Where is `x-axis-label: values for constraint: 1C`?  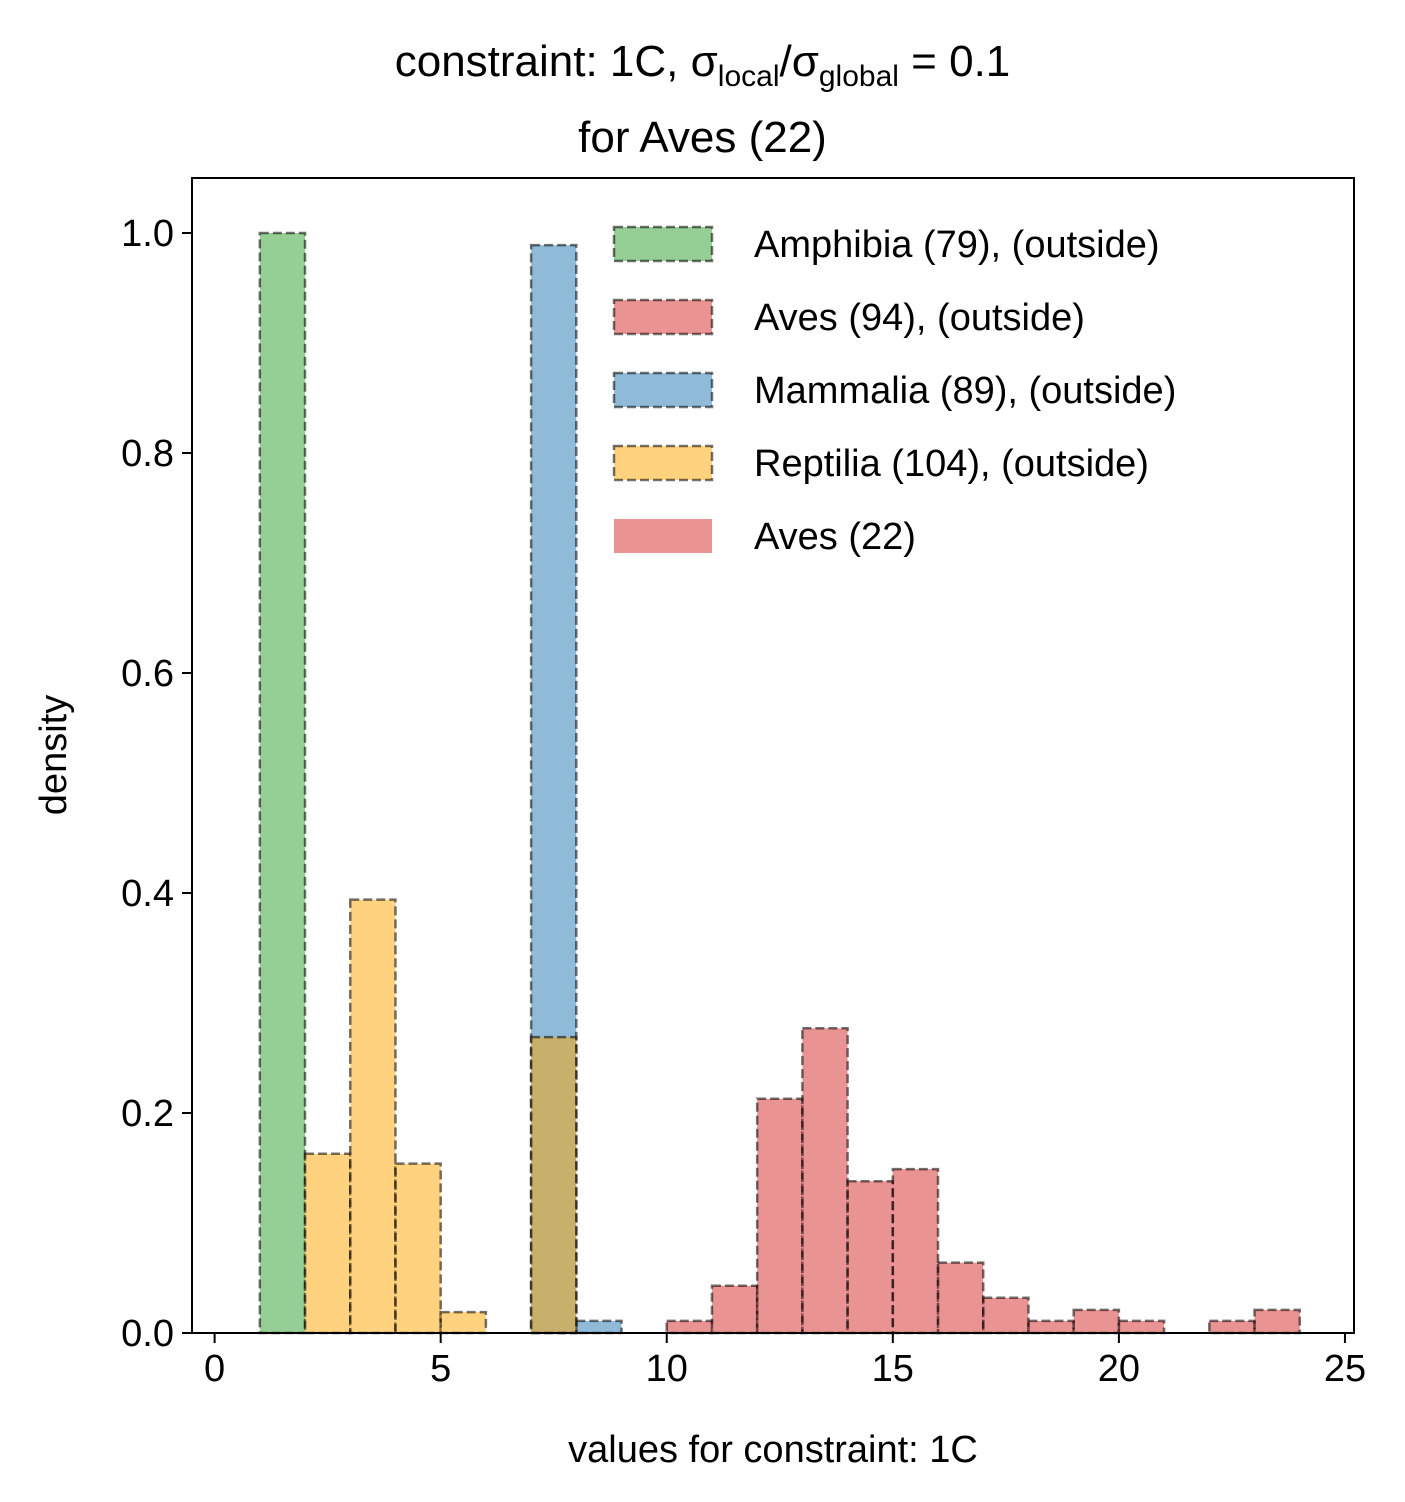 x-axis-label: values for constraint: 1C is located at coordinates (773, 1450).